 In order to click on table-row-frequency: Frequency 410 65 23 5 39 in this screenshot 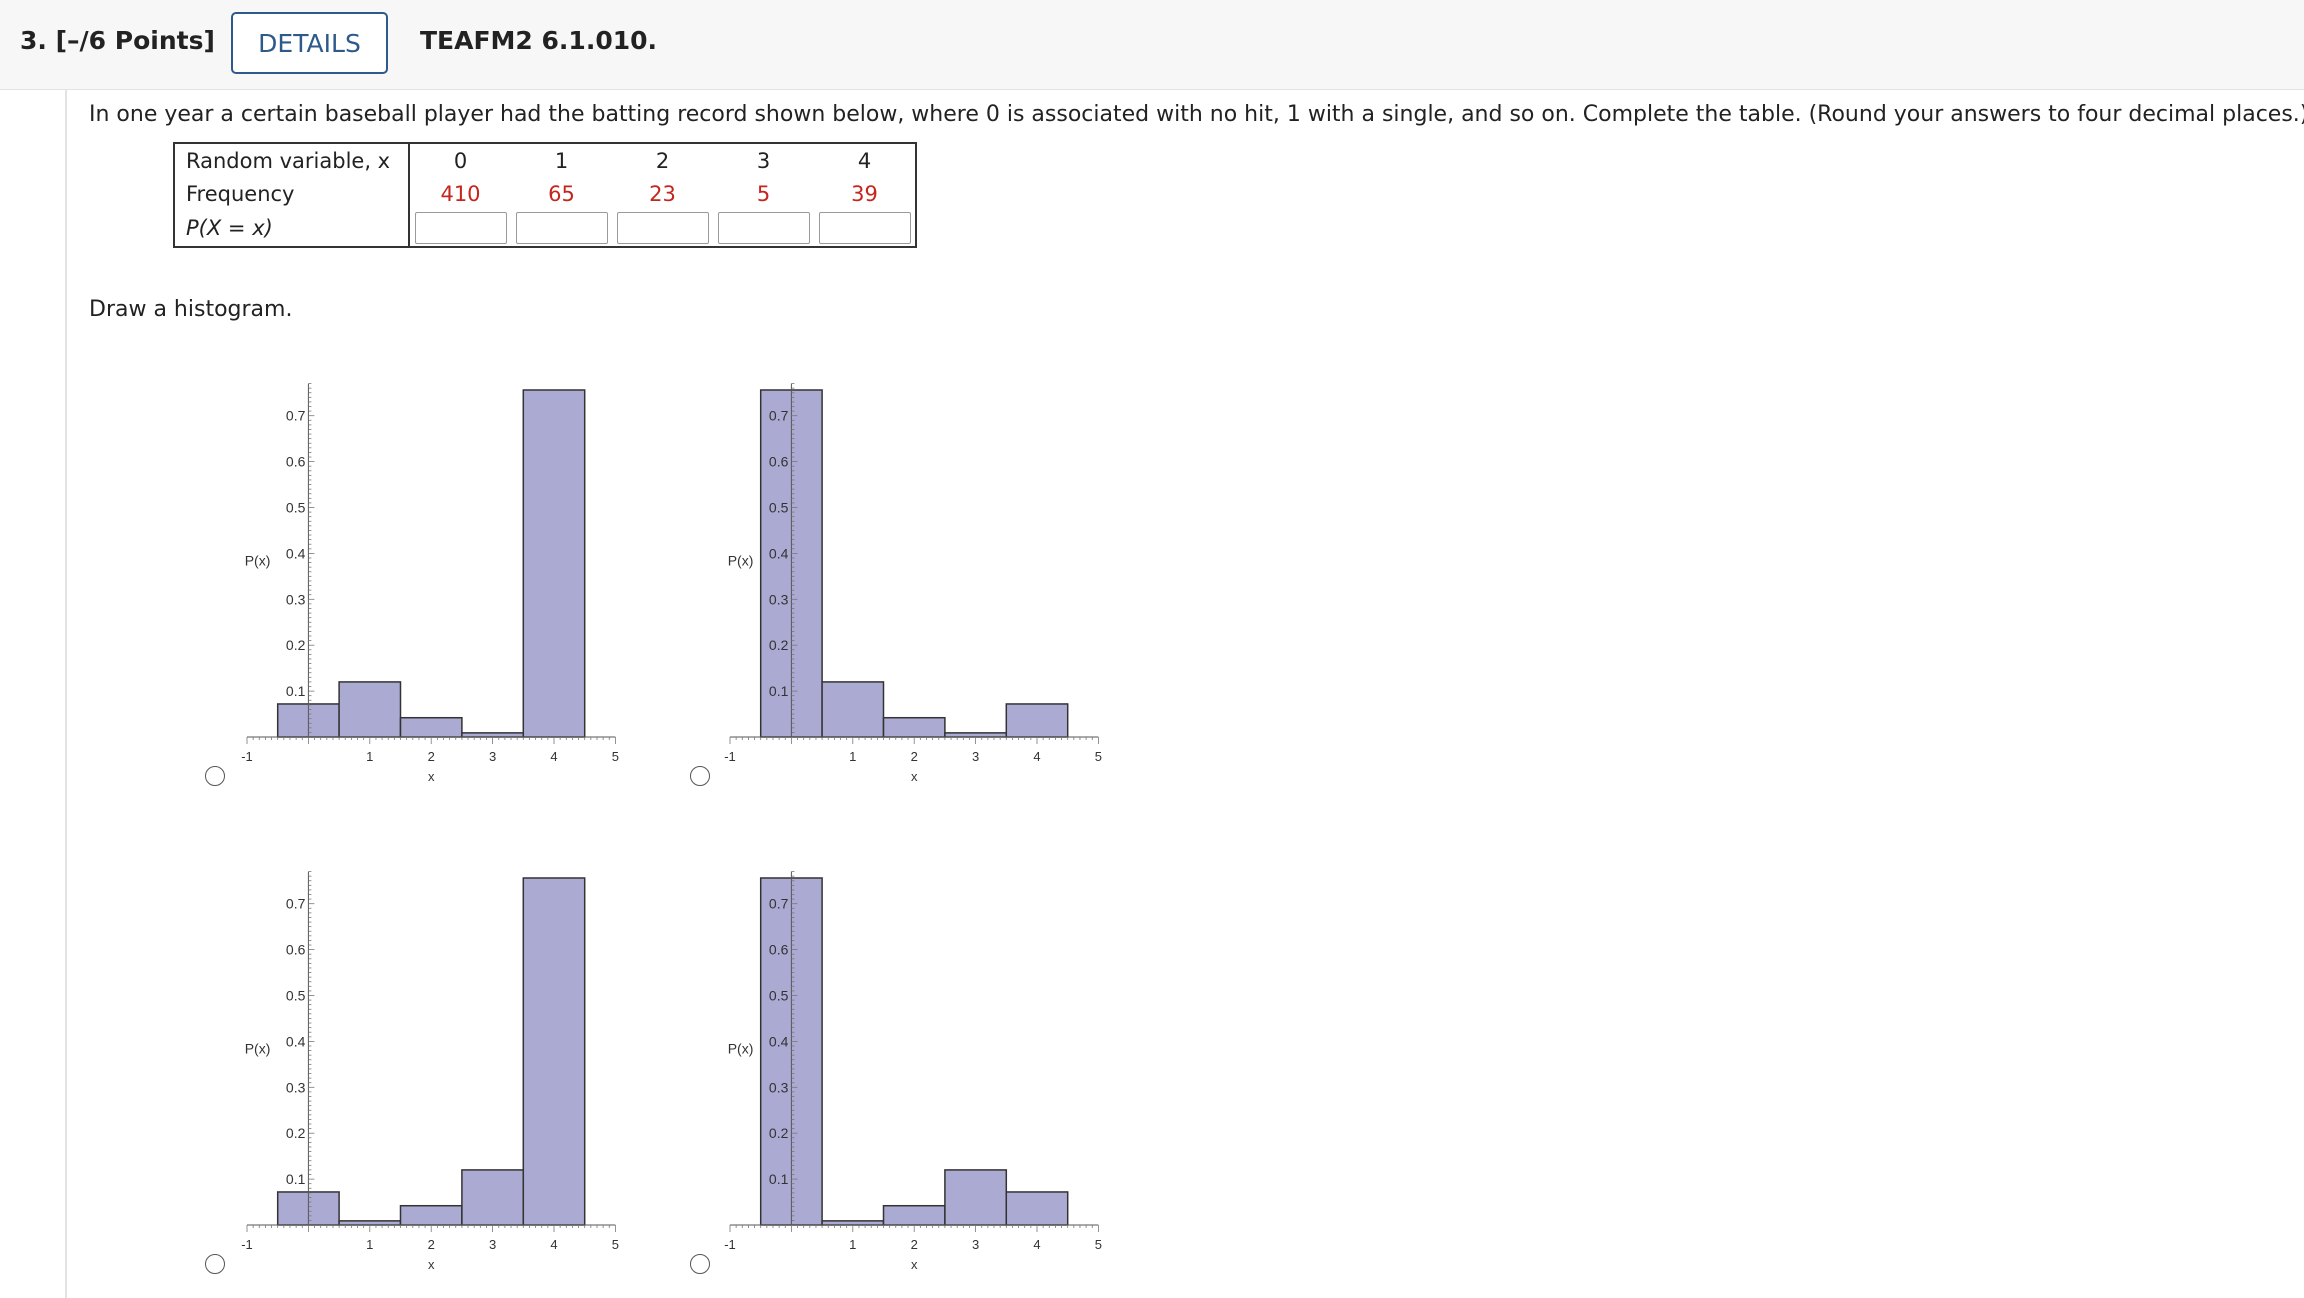, I will do `click(545, 193)`.